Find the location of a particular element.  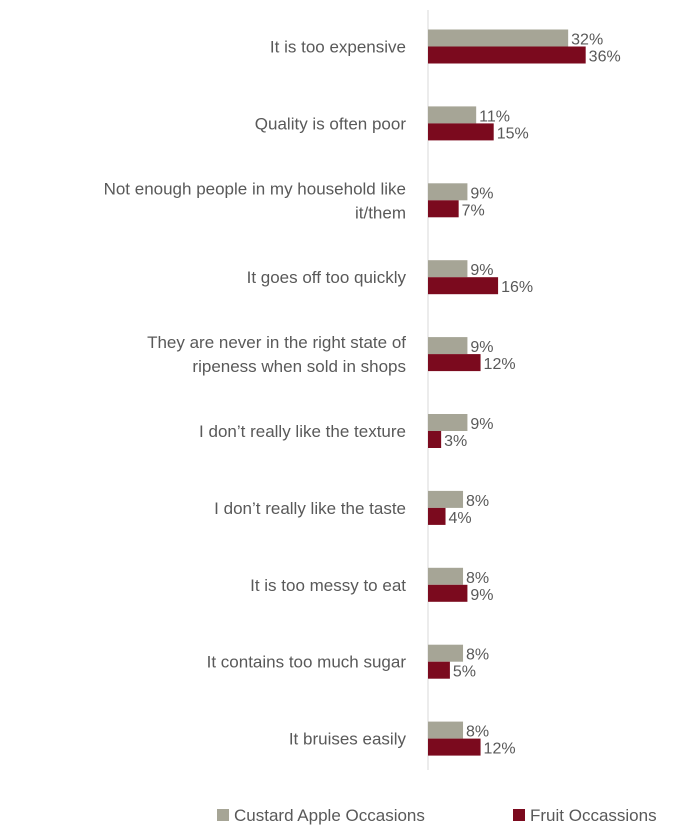

category-label-line: It is too messy to eat is located at coordinates (328, 585).